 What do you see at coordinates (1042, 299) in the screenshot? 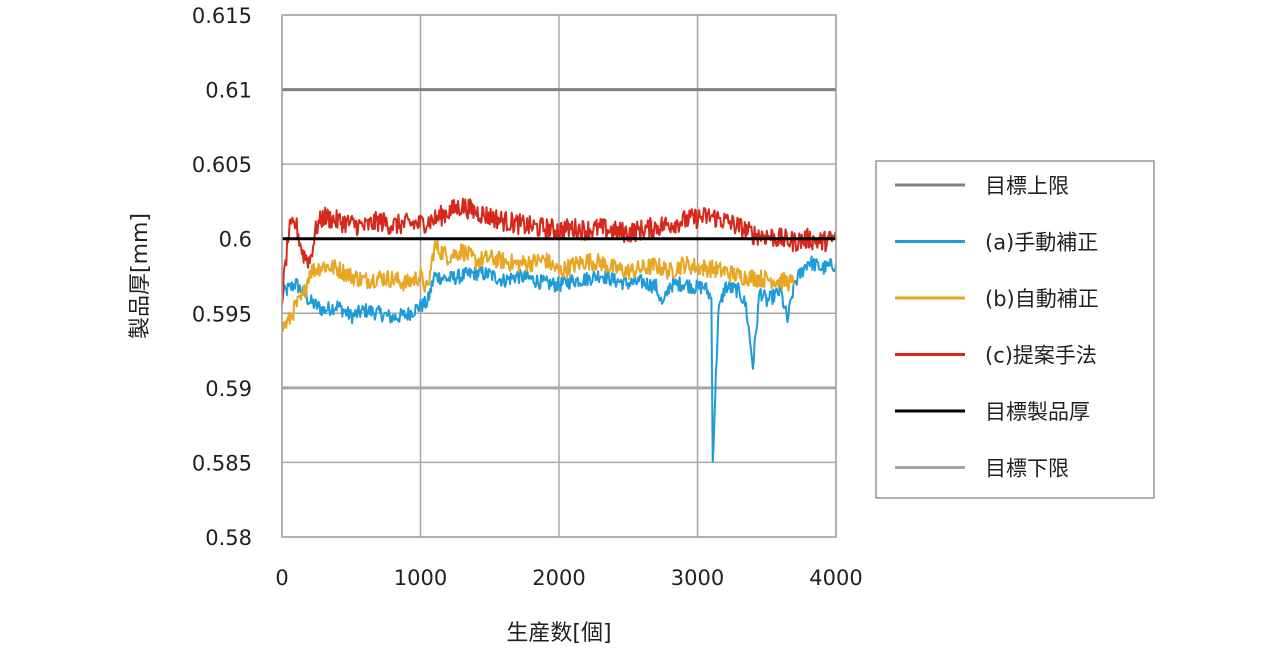
I see `legend-label: (b)自動補正` at bounding box center [1042, 299].